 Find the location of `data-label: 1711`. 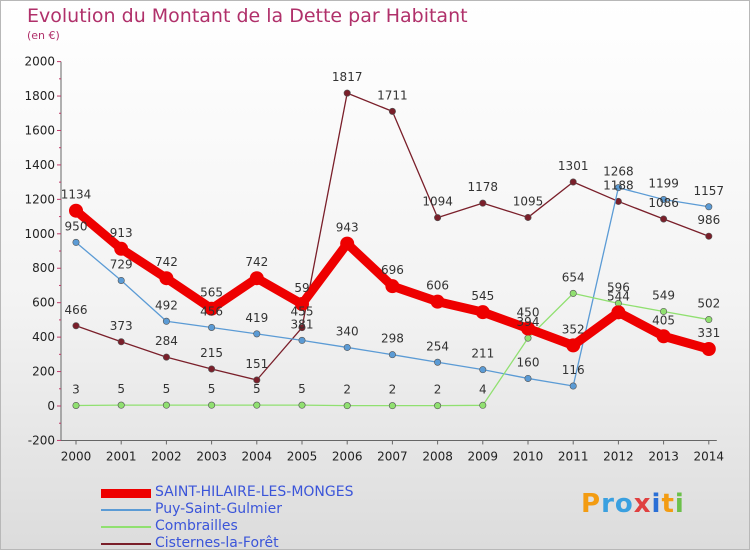

data-label: 1711 is located at coordinates (392, 95).